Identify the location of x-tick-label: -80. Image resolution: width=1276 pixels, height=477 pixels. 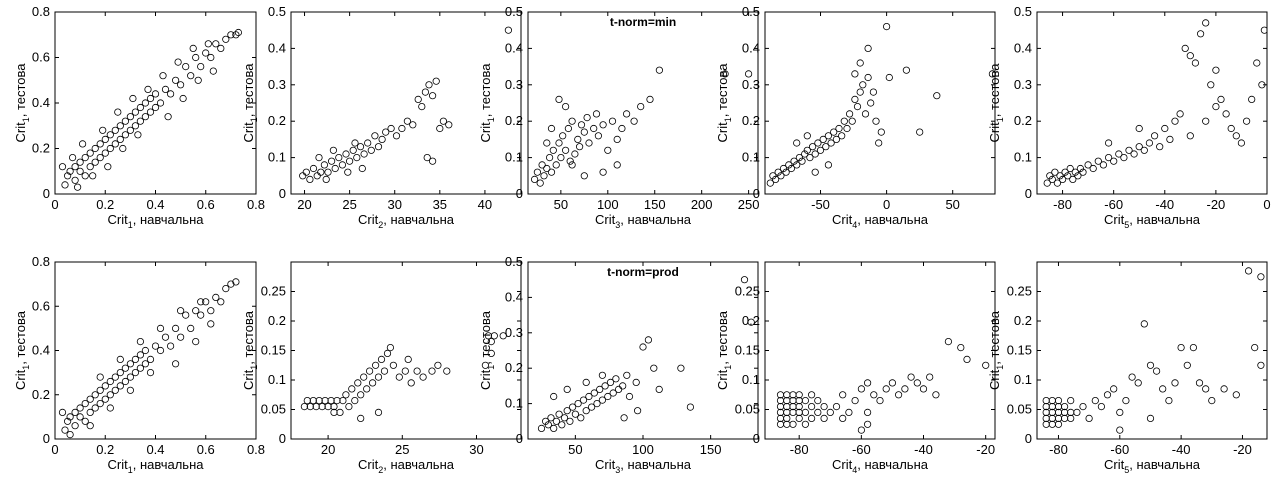
(1062, 204).